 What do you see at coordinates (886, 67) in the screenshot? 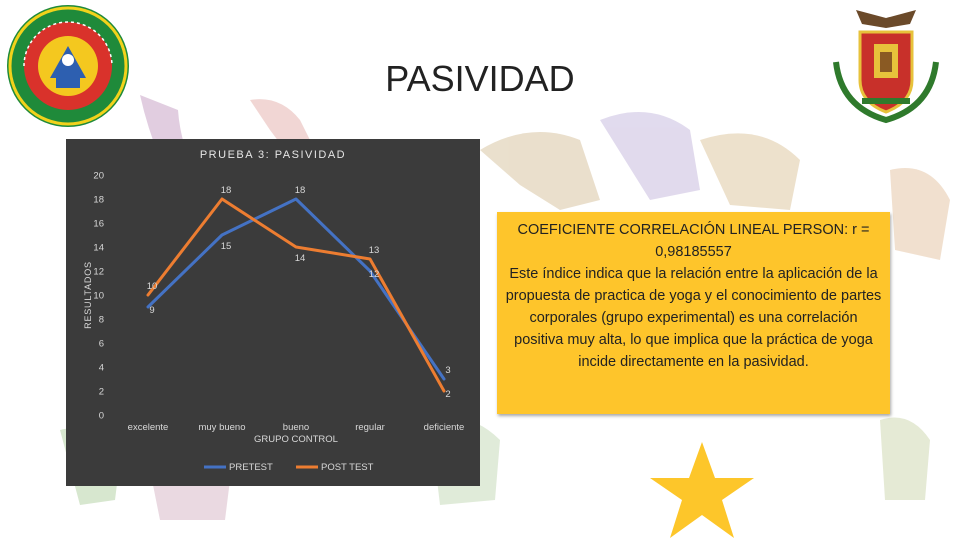
I see `university-coat-of-arms` at bounding box center [886, 67].